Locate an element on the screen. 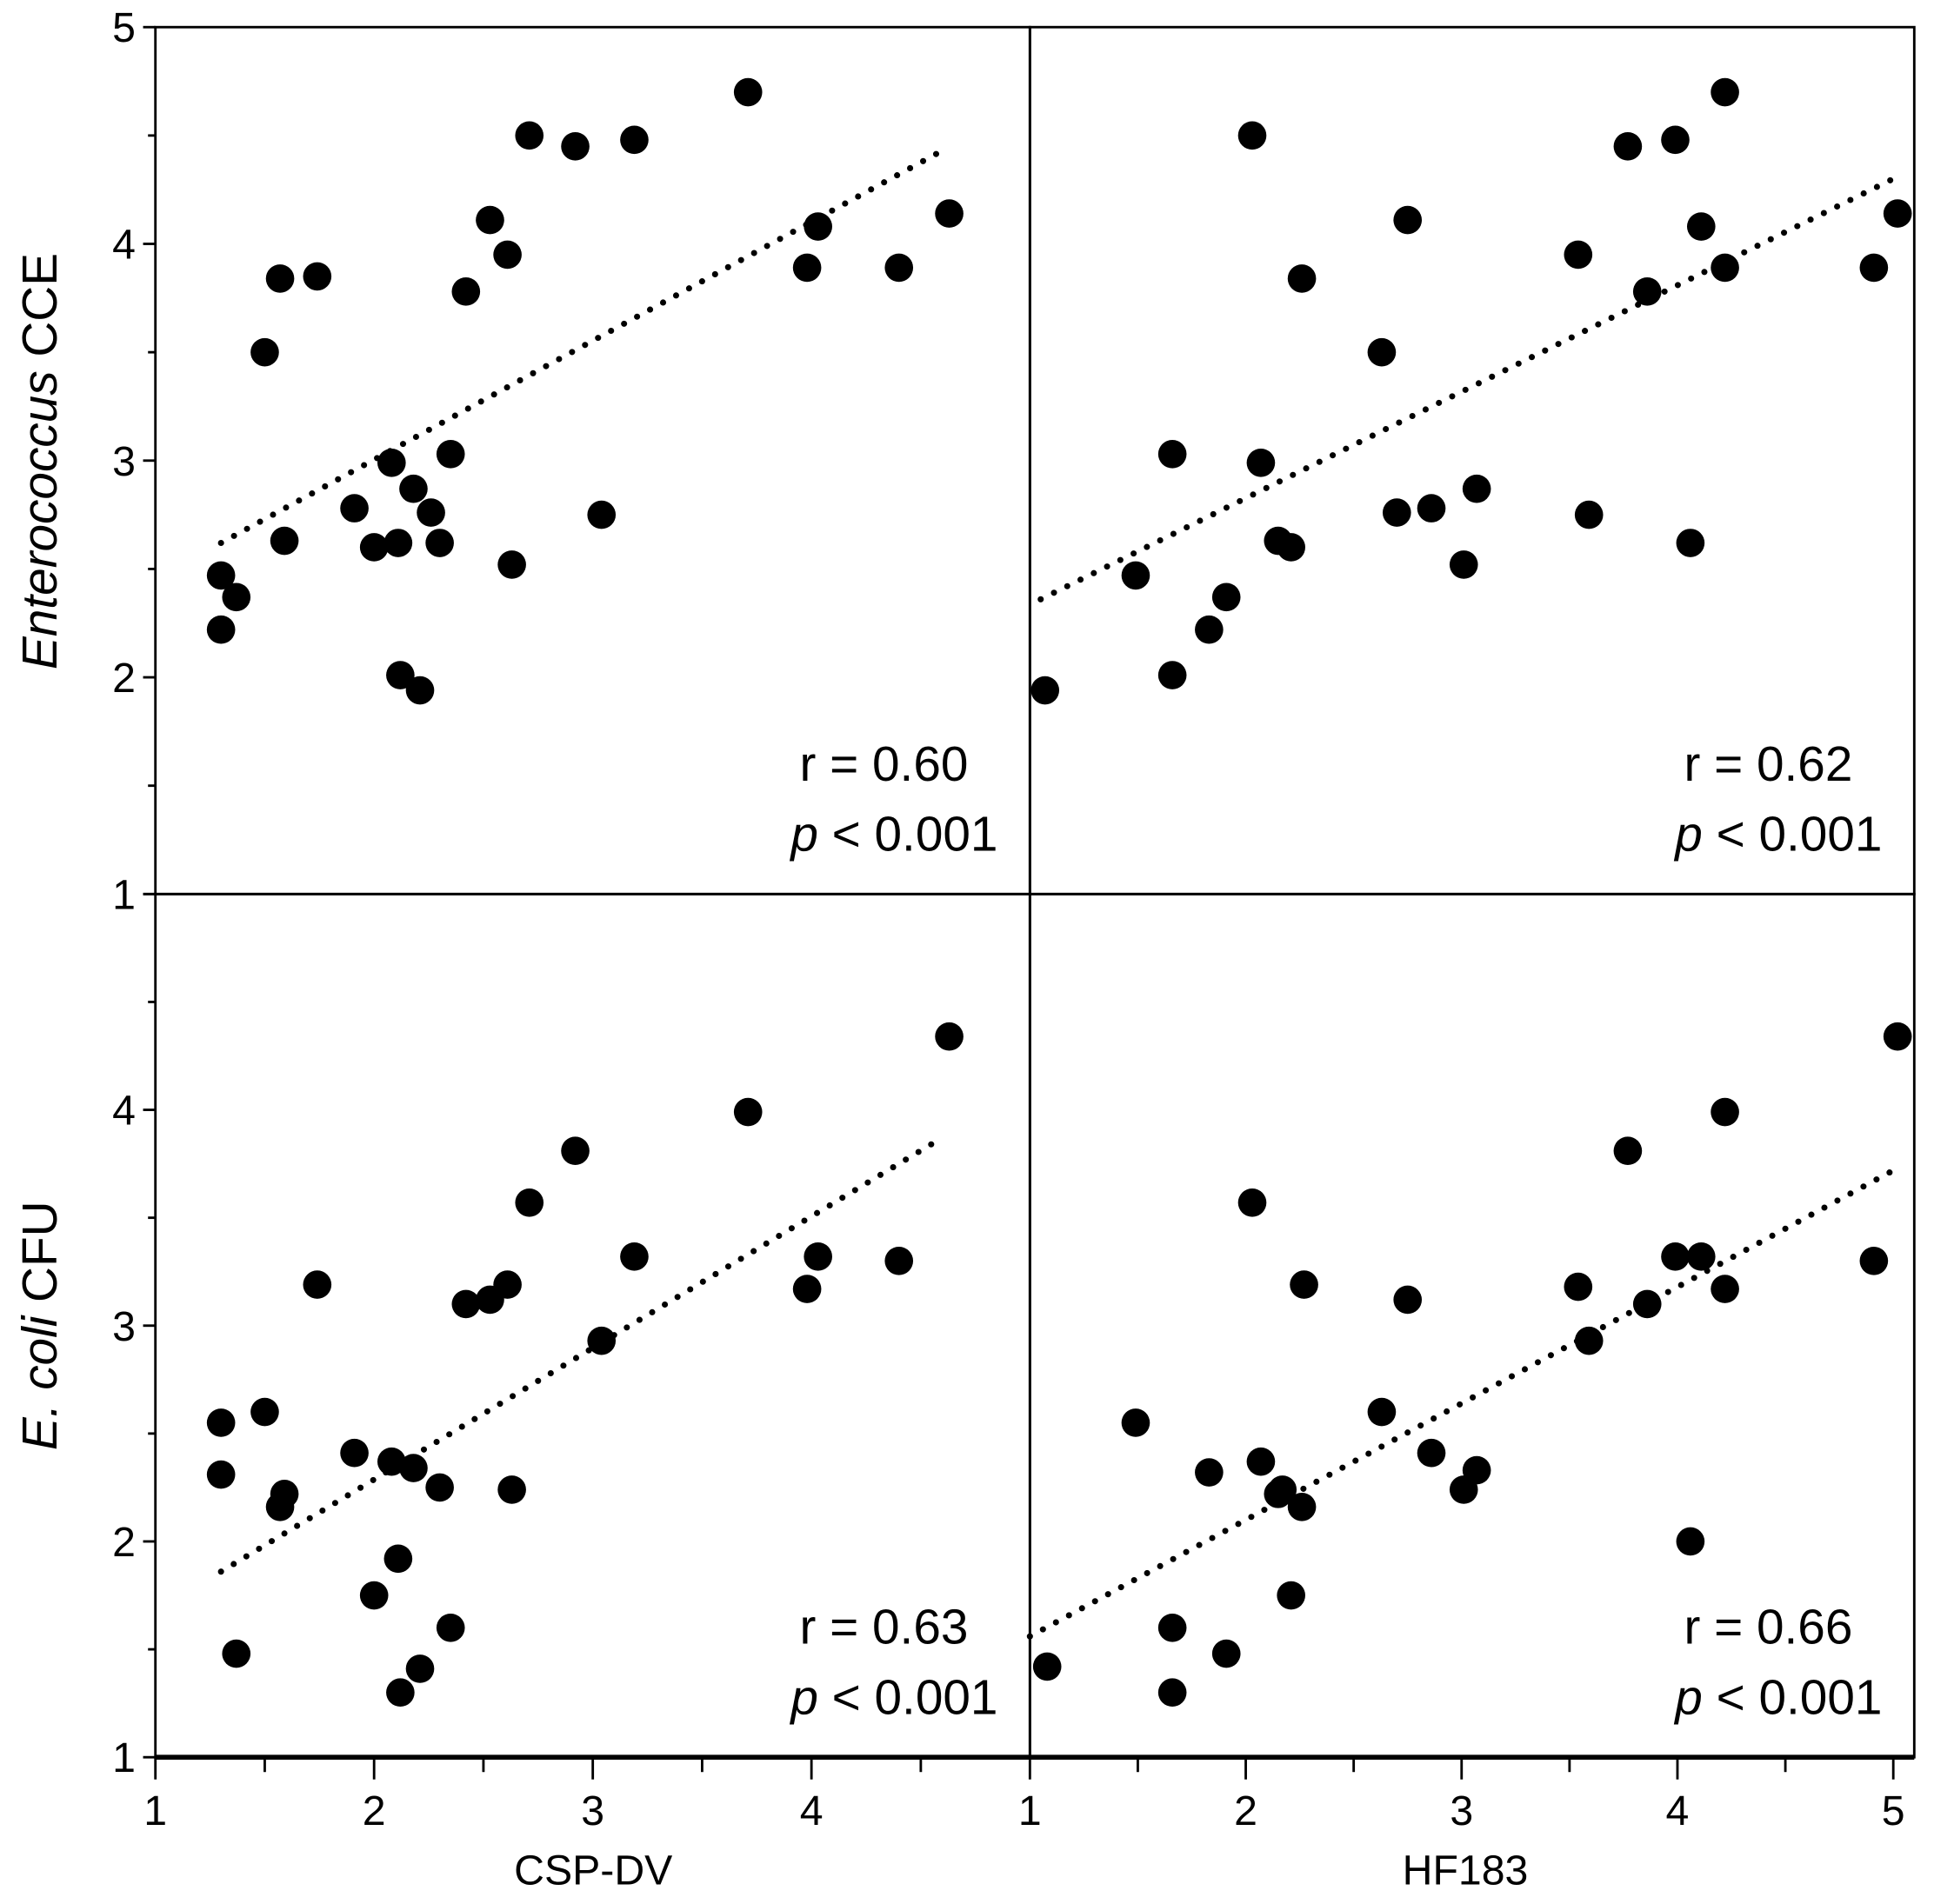 The height and width of the screenshot is (1904, 1934). x-axis-label-right: HF183 is located at coordinates (1466, 1870).